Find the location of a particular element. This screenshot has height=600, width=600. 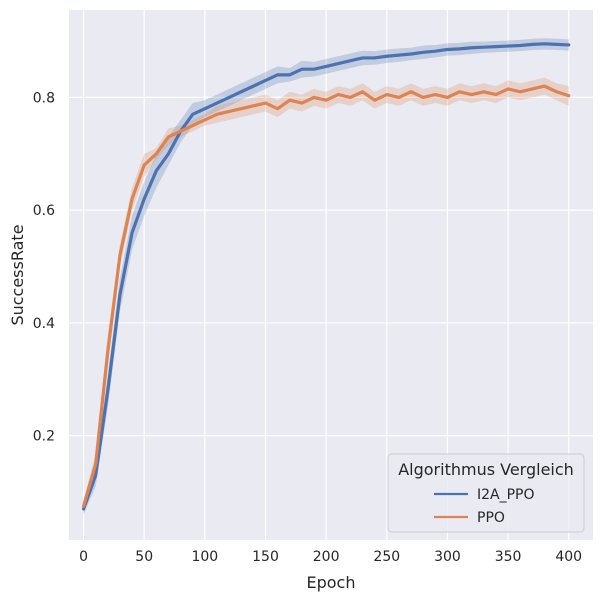

x-tick-label: 250 is located at coordinates (386, 557).